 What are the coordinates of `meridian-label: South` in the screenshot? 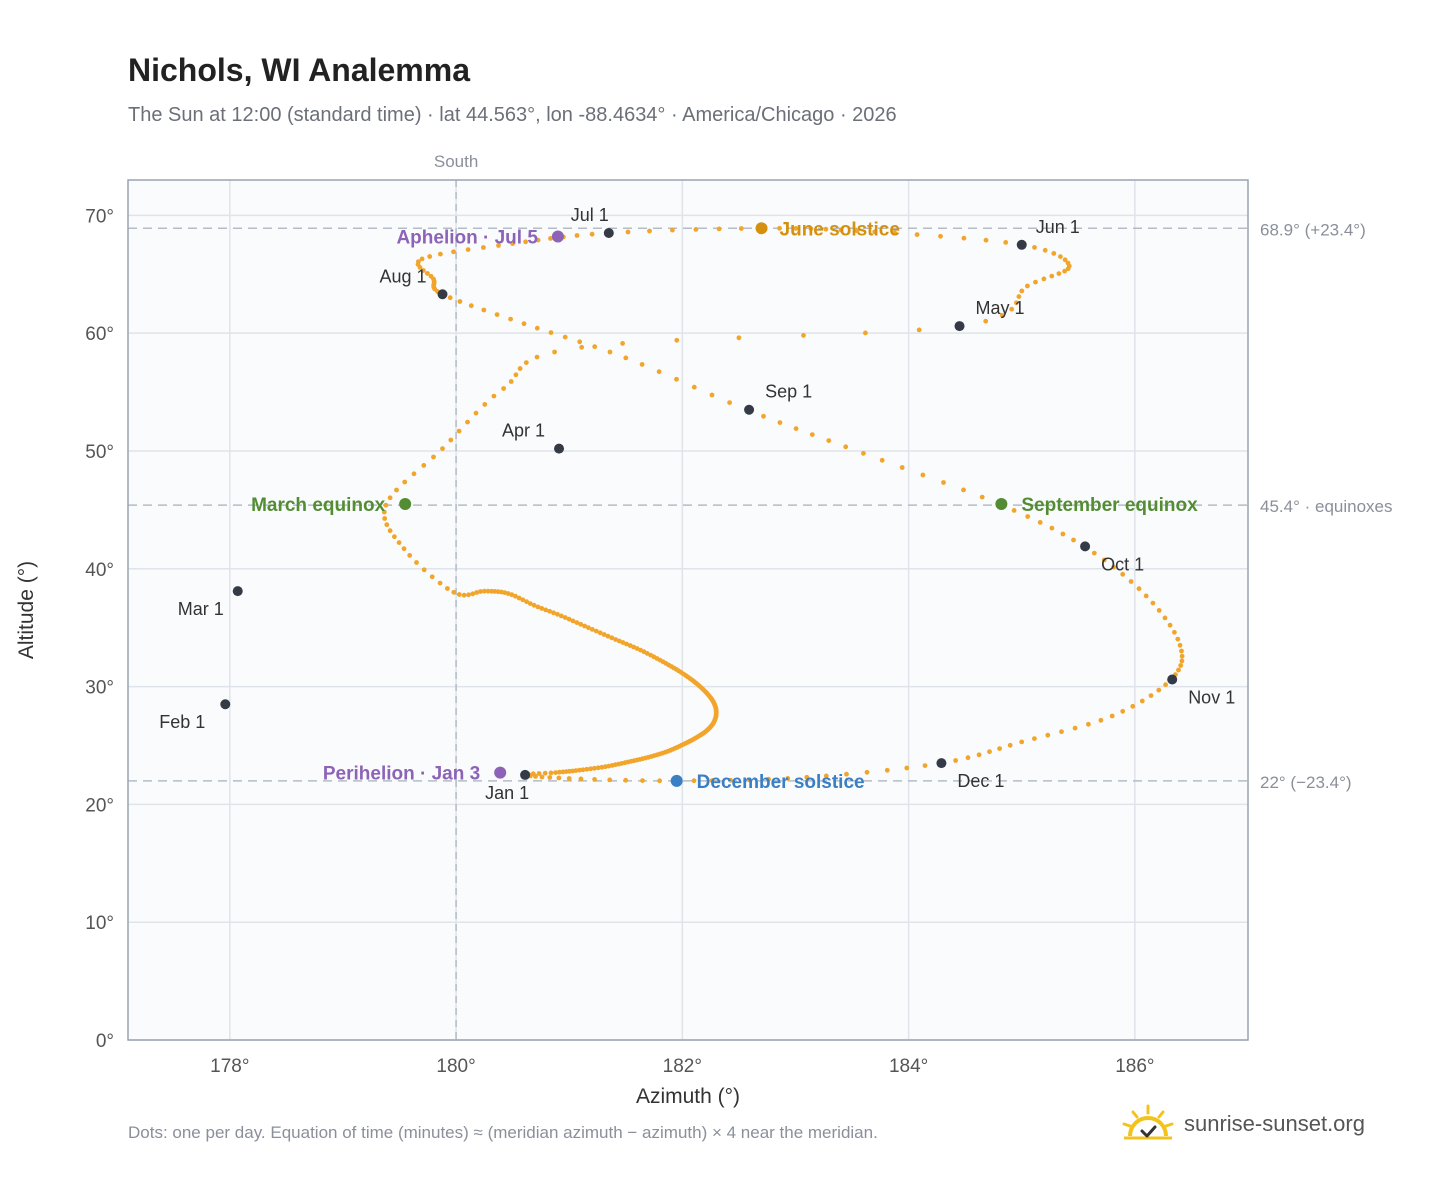 It's located at (456, 161).